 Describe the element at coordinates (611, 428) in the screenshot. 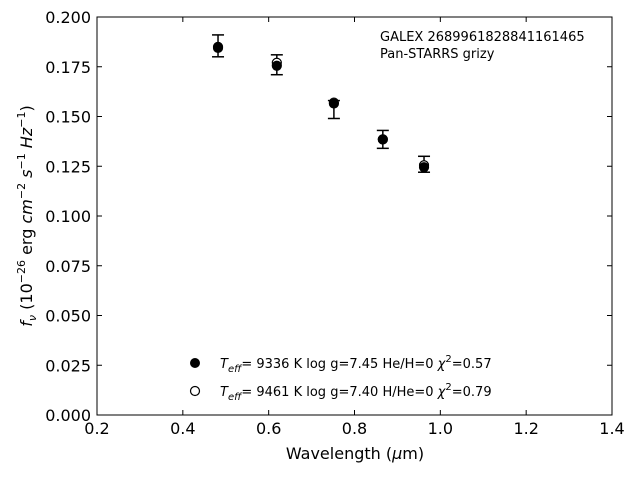

I see `x-tick-label: 1.4` at that location.